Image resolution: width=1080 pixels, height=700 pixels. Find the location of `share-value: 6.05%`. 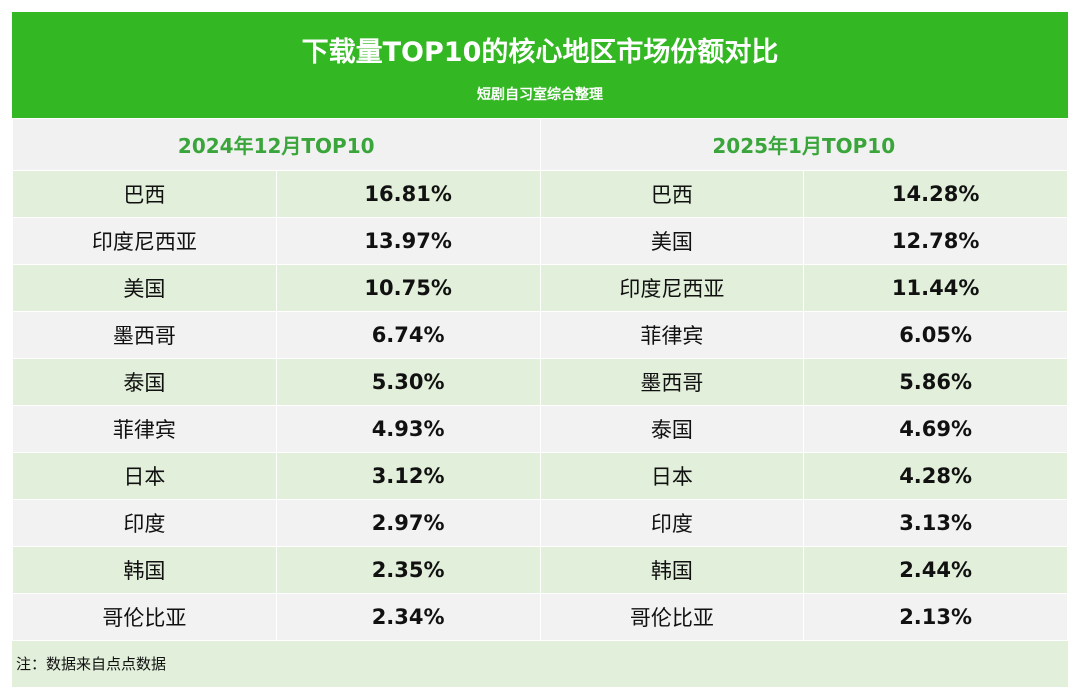

share-value: 6.05% is located at coordinates (935, 335).